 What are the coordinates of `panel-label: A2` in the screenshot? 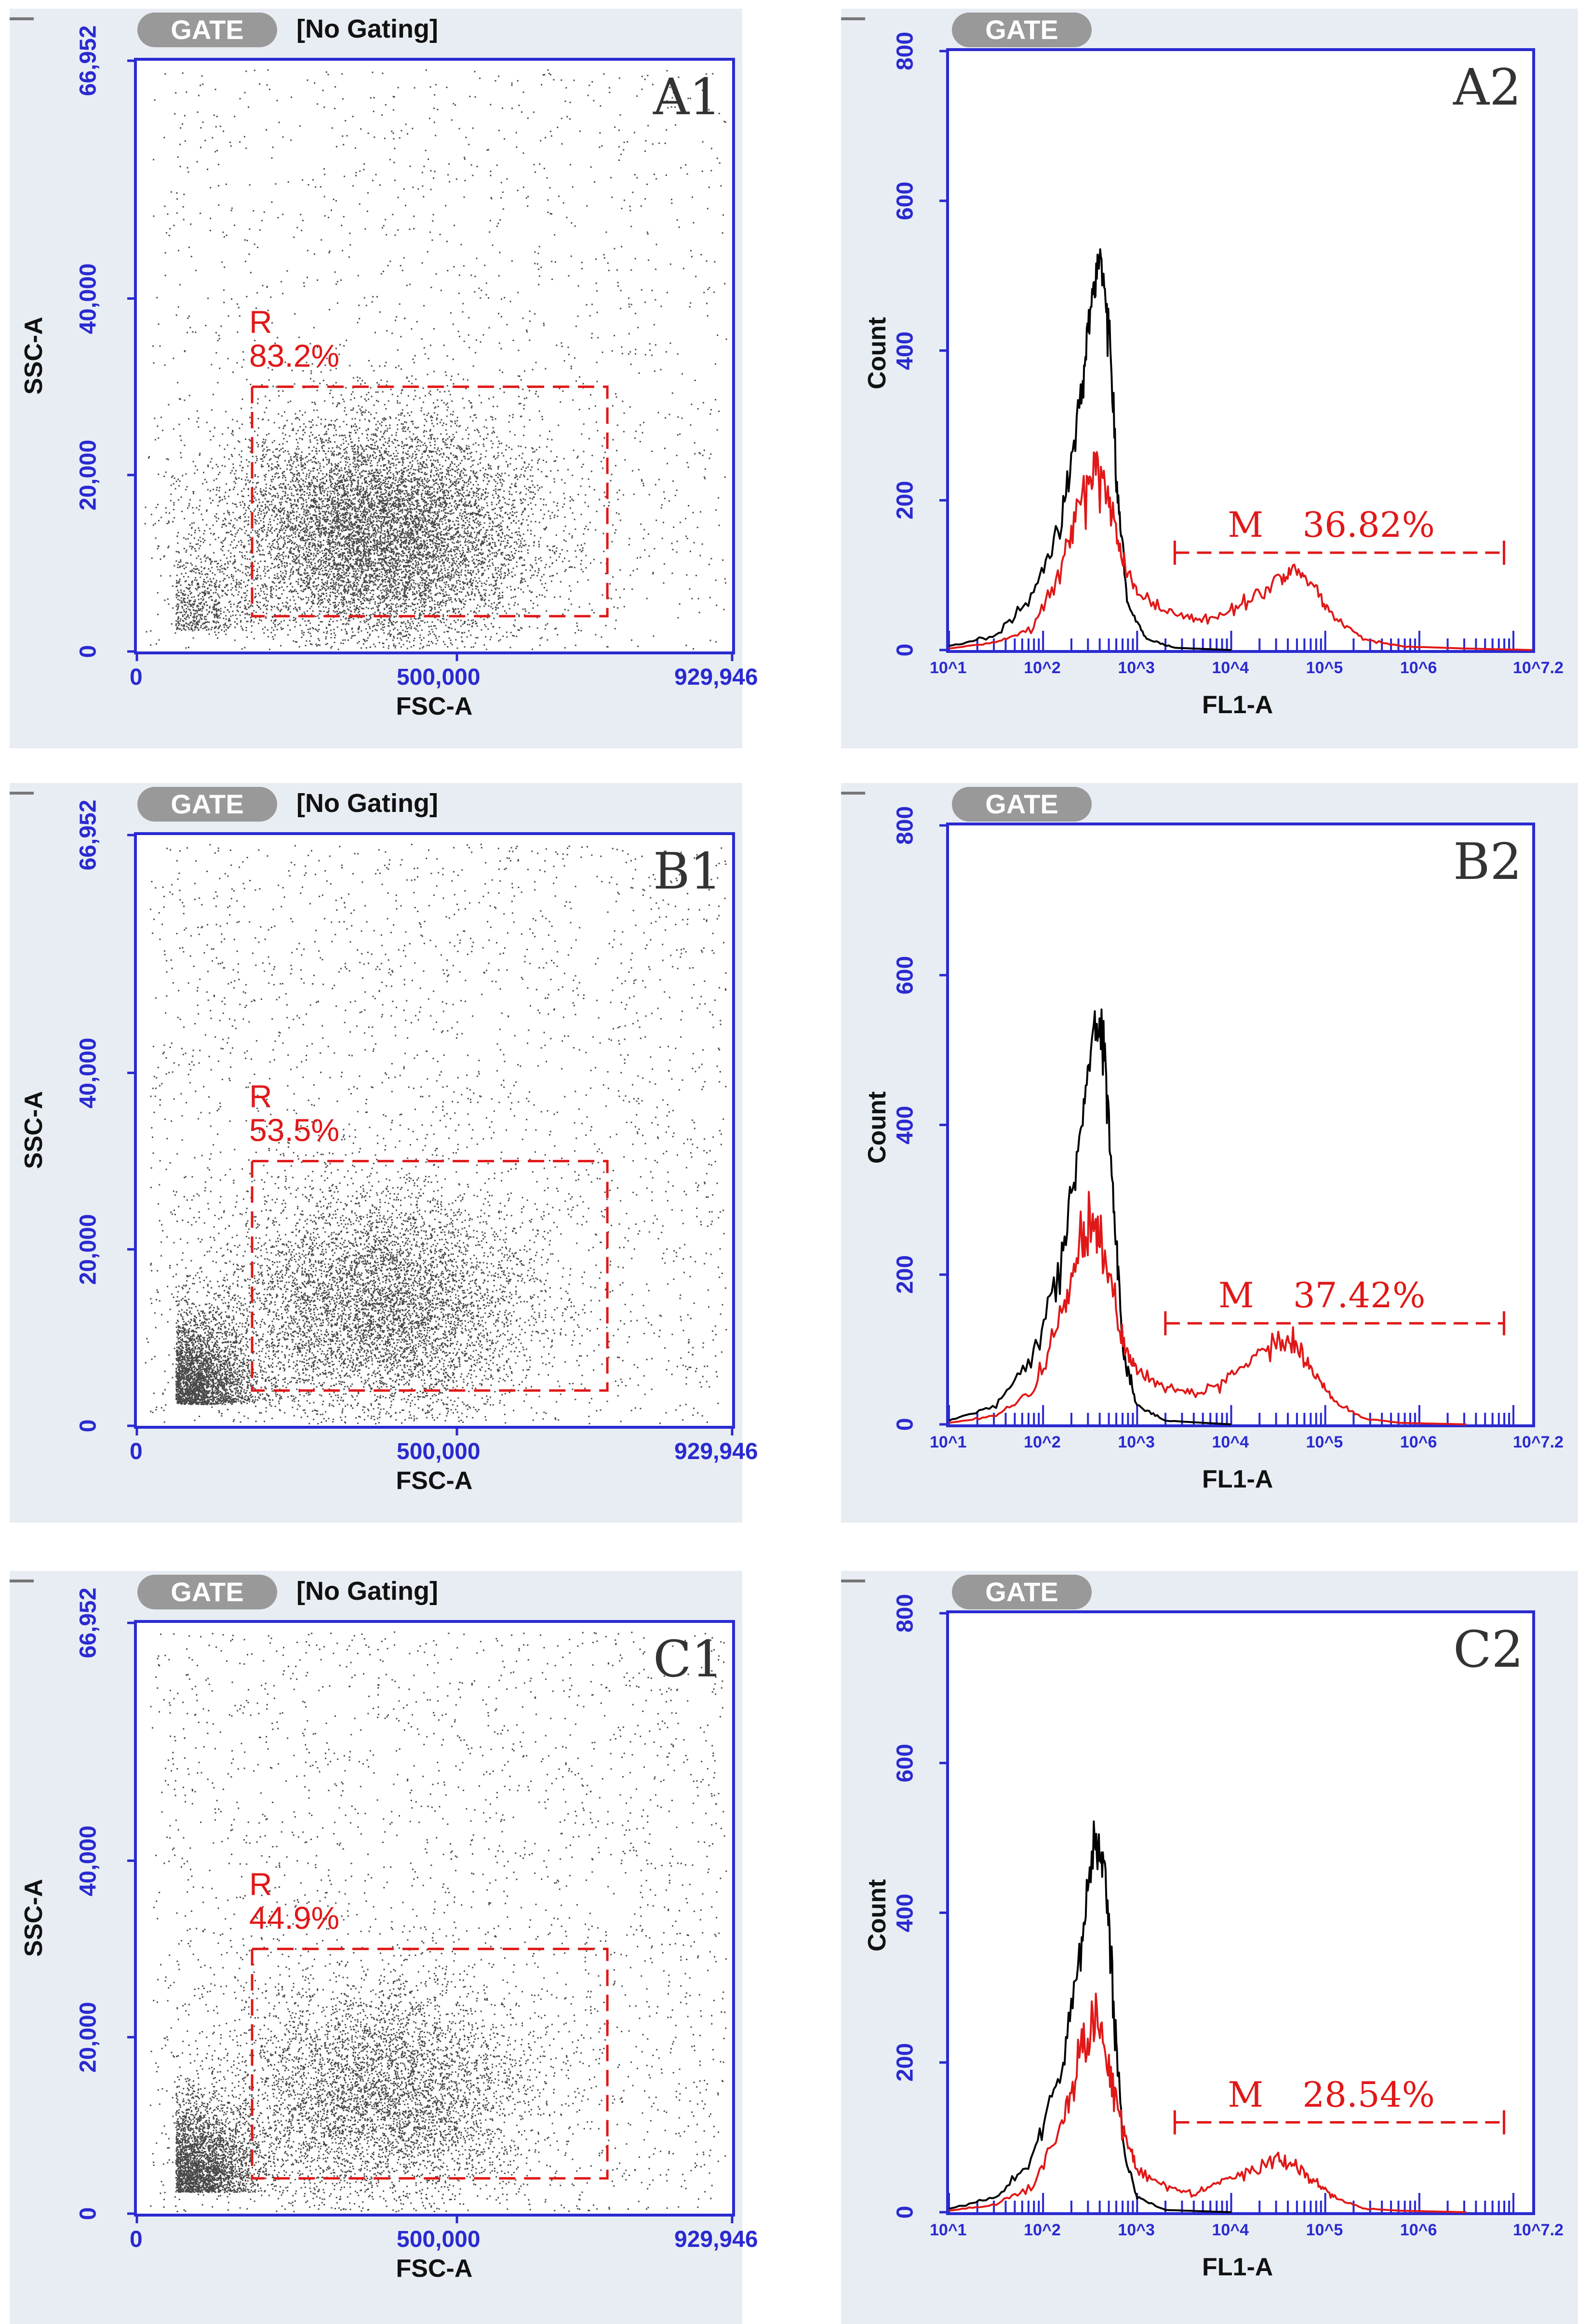 It's located at (1487, 87).